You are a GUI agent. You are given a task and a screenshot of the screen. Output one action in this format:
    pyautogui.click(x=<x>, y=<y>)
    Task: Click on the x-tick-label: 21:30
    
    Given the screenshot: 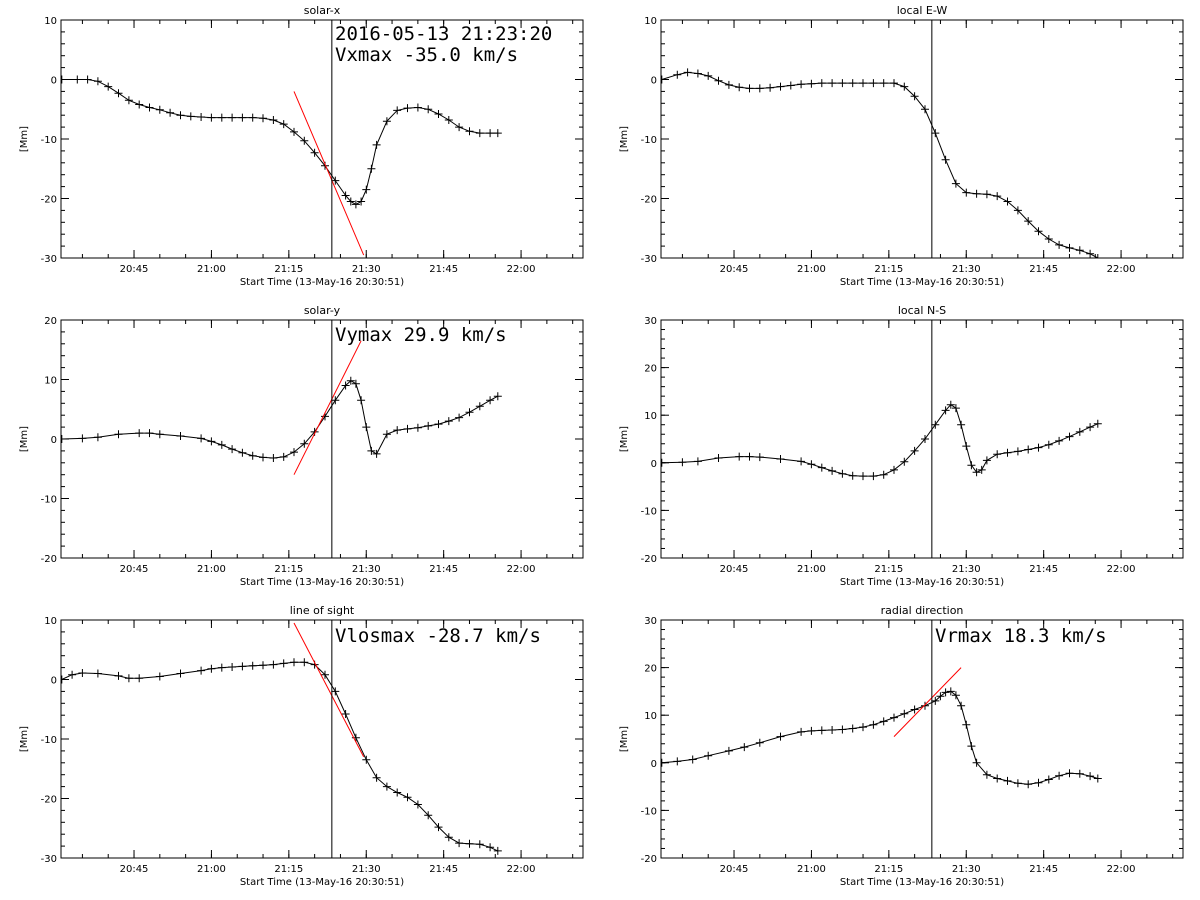 What is the action you would take?
    pyautogui.click(x=366, y=569)
    